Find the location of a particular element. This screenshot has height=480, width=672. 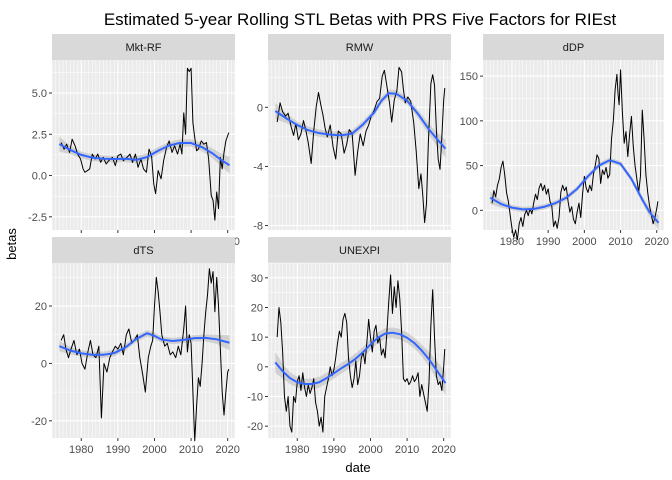

panel-unexpi: UNEXPI -20 -10 0 10 20 30 1980 1990 2000 2010 2020 is located at coordinates (351, 346).